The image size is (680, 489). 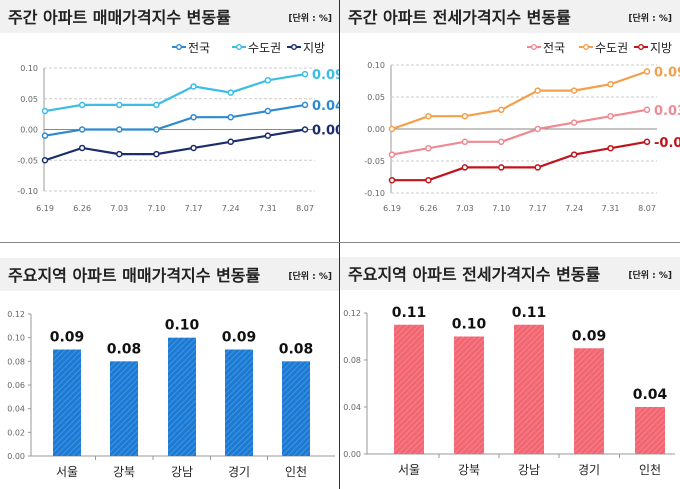 What do you see at coordinates (469, 325) in the screenshot?
I see `bar-value-label: 0.10` at bounding box center [469, 325].